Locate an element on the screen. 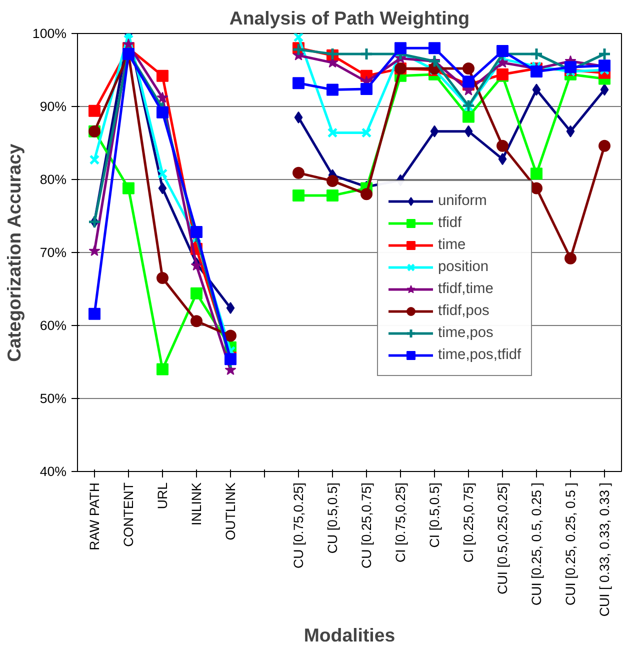  x-tick-label: CI [0.75,0.25] is located at coordinates (400, 522).